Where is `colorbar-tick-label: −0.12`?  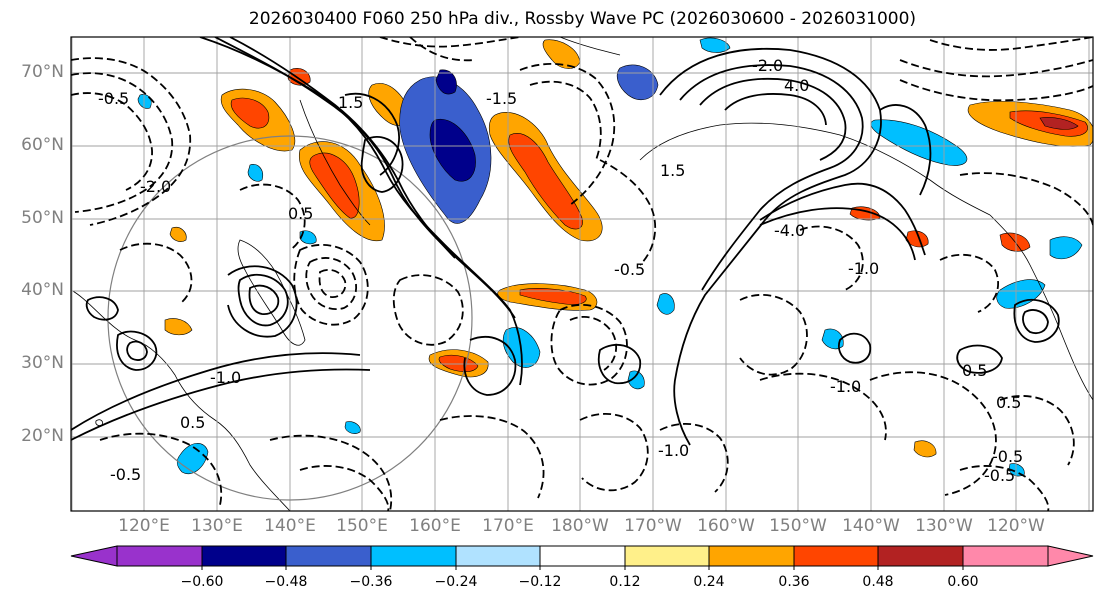 colorbar-tick-label: −0.12 is located at coordinates (540, 582).